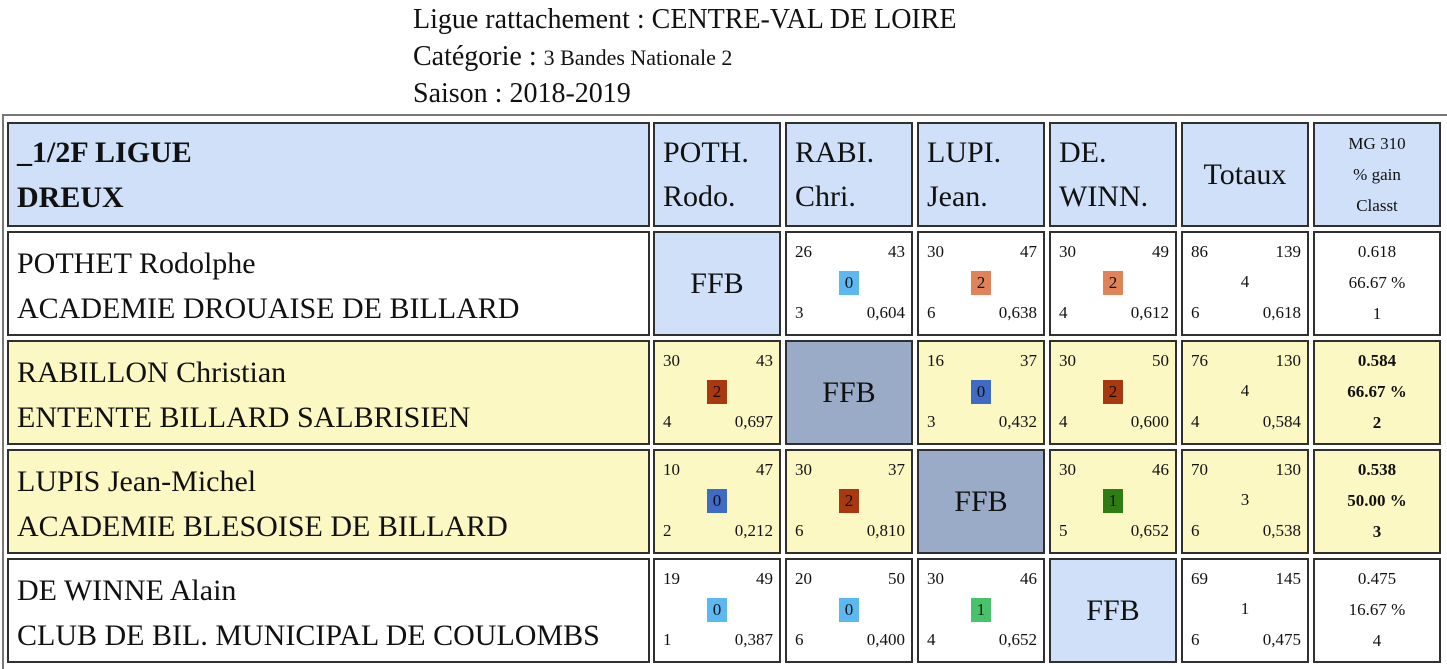  Describe the element at coordinates (885, 639) in the screenshot. I see `match-average: 0,400` at that location.